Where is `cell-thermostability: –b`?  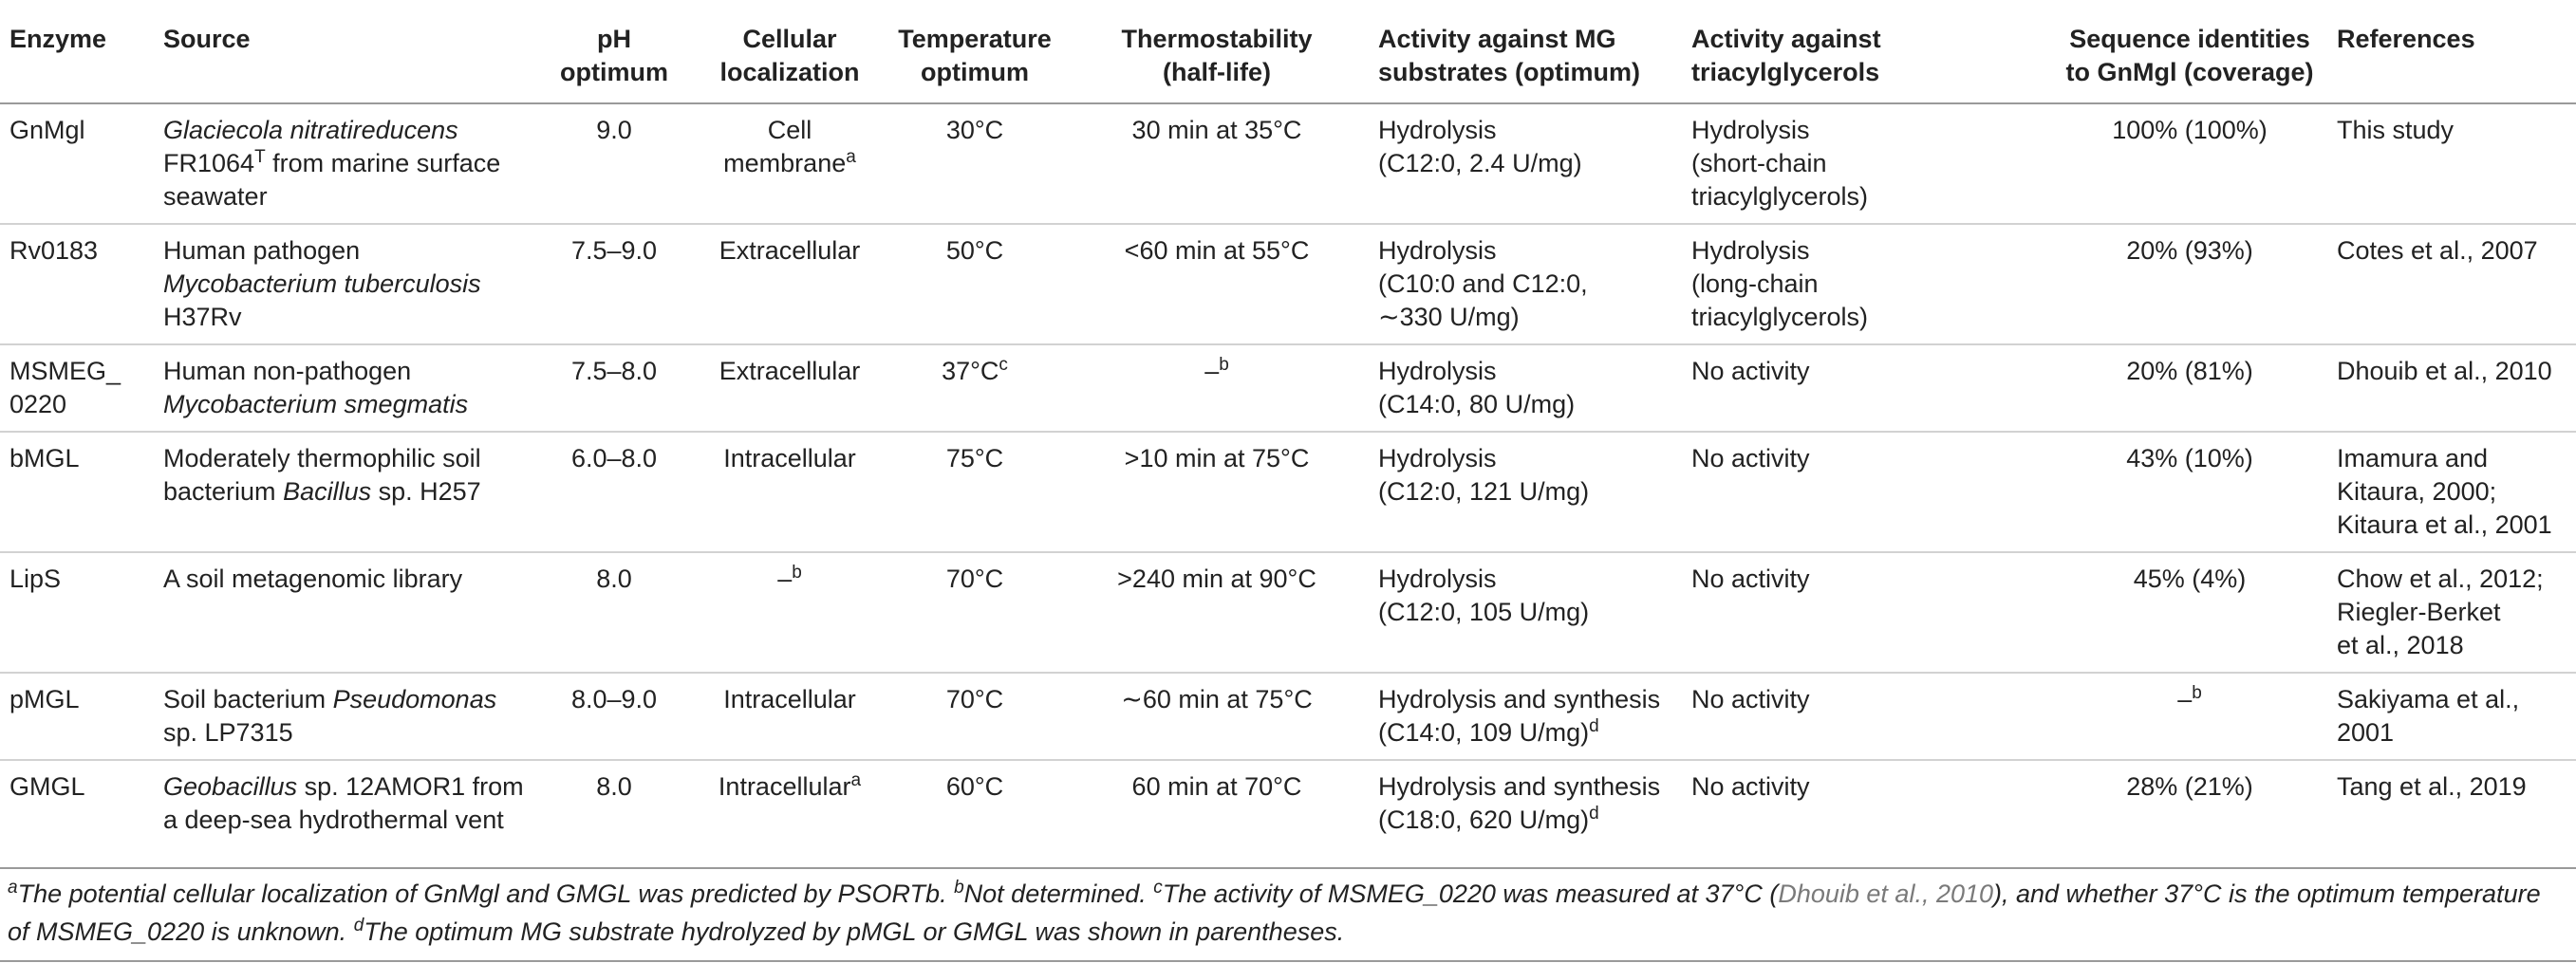 cell-thermostability: –b is located at coordinates (1216, 370).